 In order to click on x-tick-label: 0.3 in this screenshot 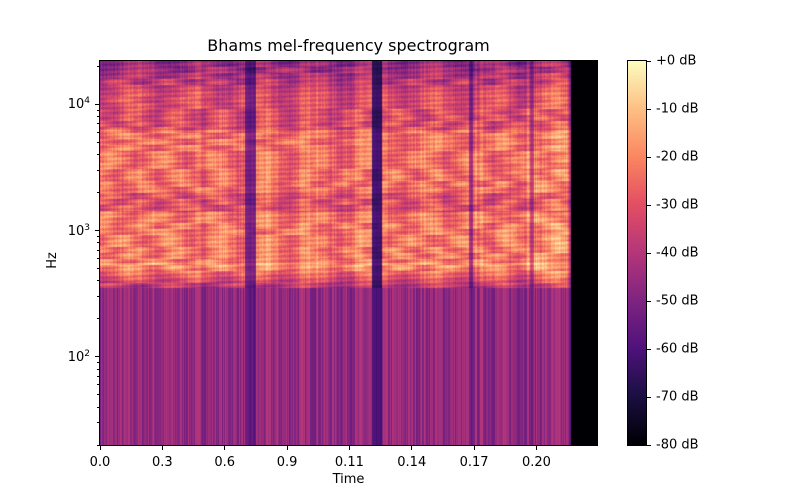, I will do `click(162, 462)`.